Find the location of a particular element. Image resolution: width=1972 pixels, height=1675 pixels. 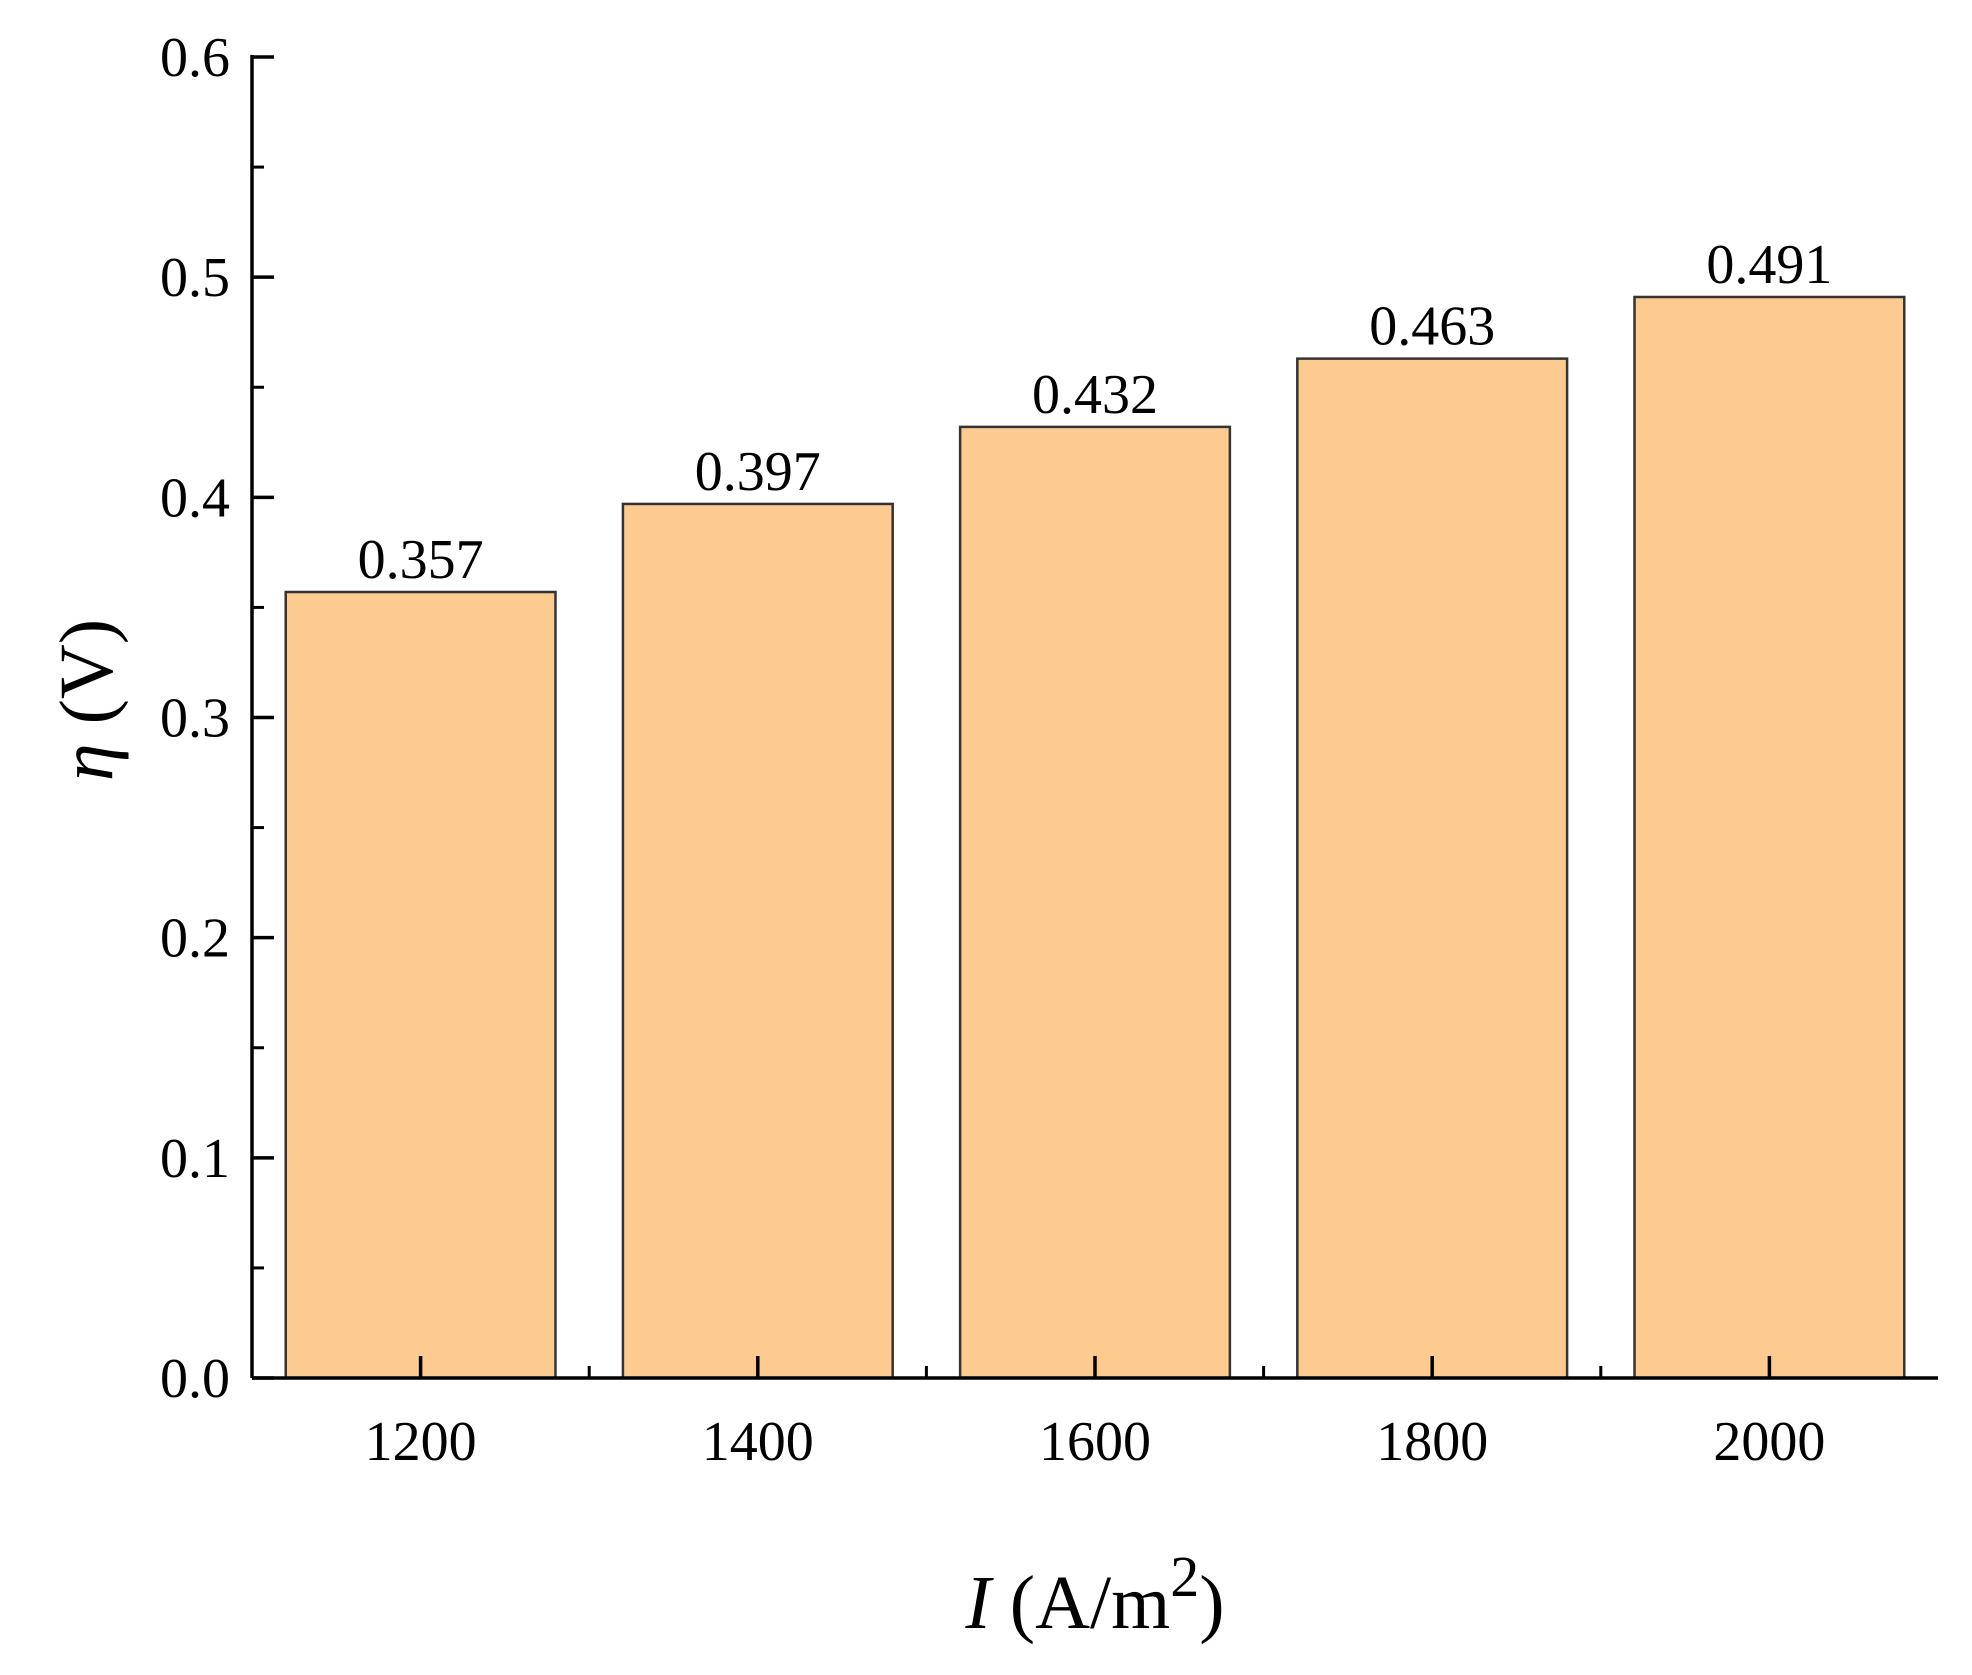

y-tick-label-0.4: 0.4 is located at coordinates (195, 498).